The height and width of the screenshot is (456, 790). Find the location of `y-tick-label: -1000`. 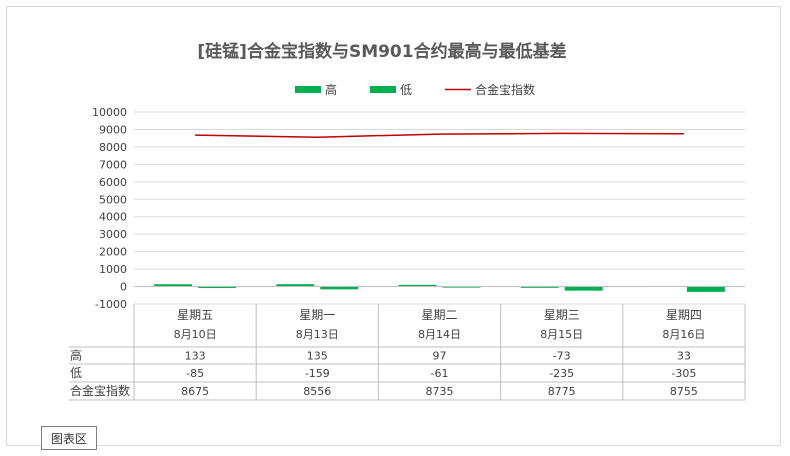

y-tick-label: -1000 is located at coordinates (111, 304).